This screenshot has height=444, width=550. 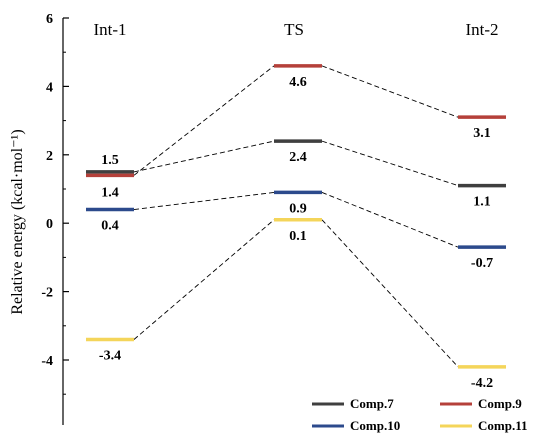 What do you see at coordinates (481, 29) in the screenshot?
I see `stage-label: Int-2` at bounding box center [481, 29].